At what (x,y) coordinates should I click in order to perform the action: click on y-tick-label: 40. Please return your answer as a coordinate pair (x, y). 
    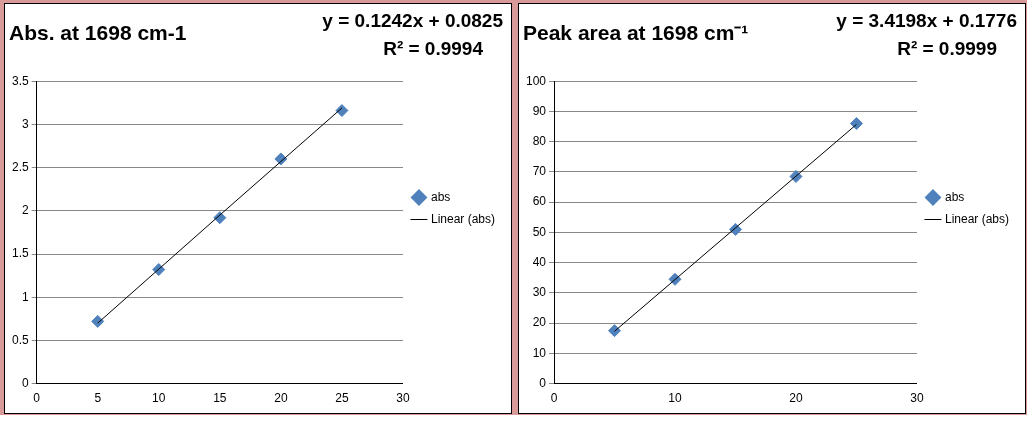
    Looking at the image, I should click on (539, 261).